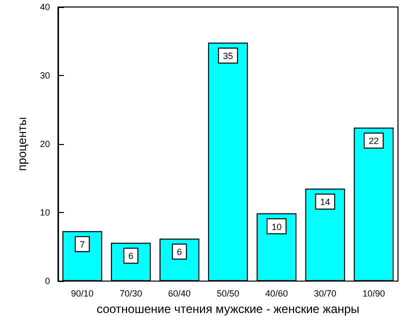 The height and width of the screenshot is (320, 411). I want to click on data-label: 35, so click(228, 56).